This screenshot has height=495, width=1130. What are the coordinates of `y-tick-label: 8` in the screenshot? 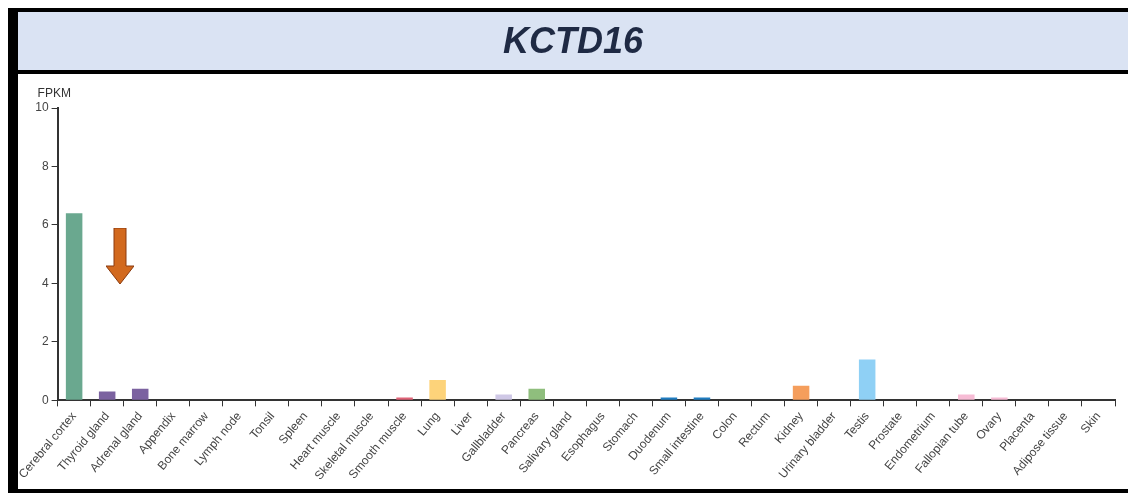 It's located at (45, 165).